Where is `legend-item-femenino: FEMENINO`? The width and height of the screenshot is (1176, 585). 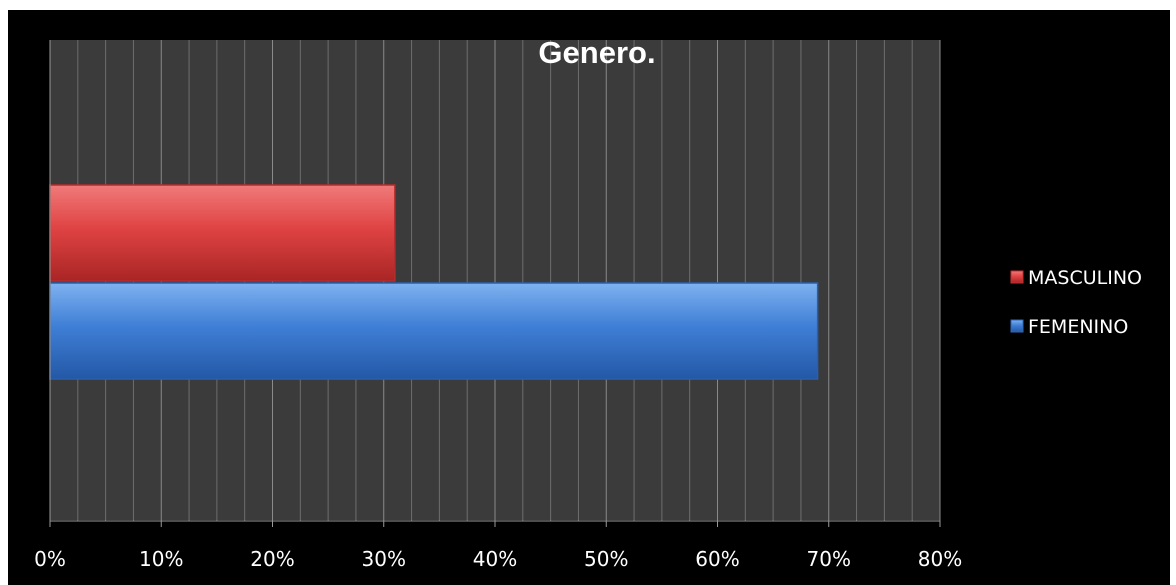 legend-item-femenino: FEMENINO is located at coordinates (1069, 327).